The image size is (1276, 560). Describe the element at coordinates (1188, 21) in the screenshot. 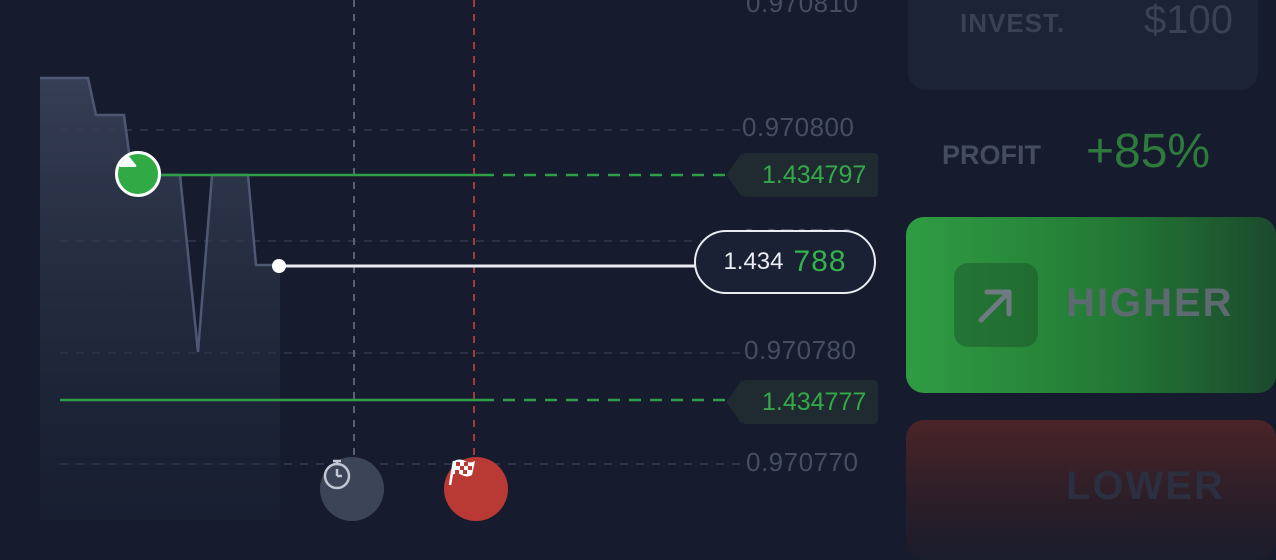

I see `investment-value: $100` at that location.